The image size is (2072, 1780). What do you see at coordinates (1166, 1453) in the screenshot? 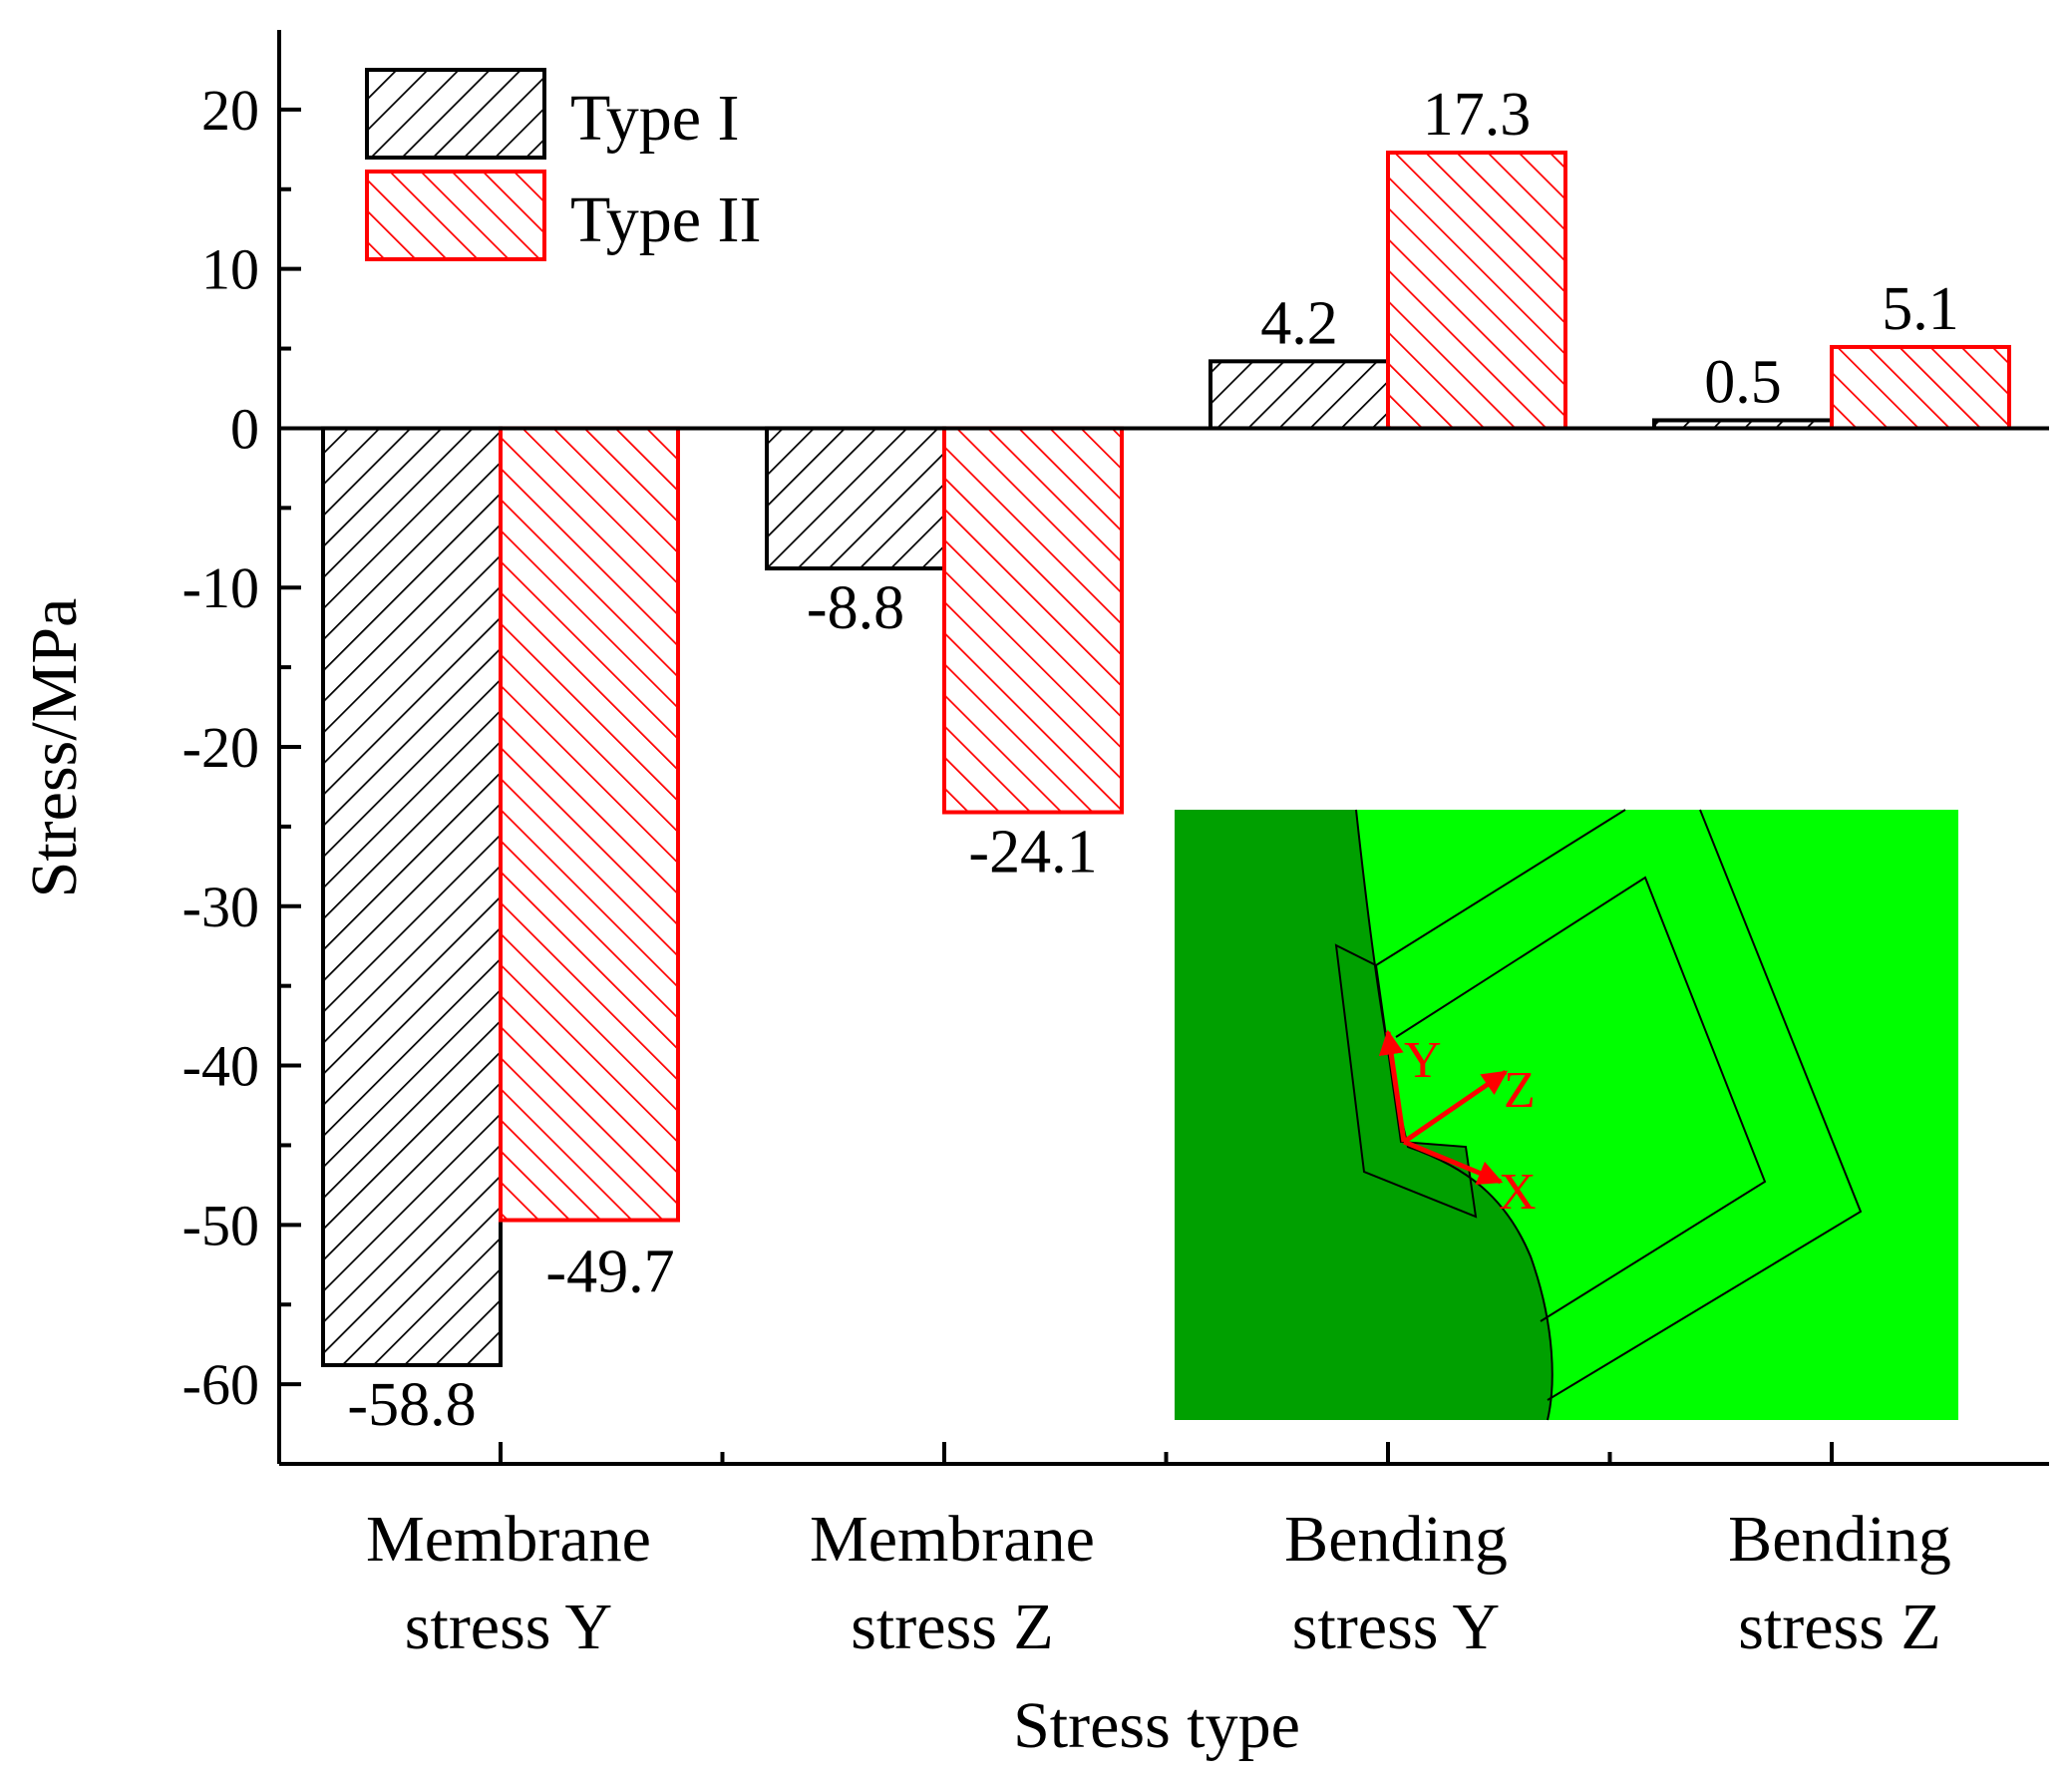
I see `x-ticks` at bounding box center [1166, 1453].